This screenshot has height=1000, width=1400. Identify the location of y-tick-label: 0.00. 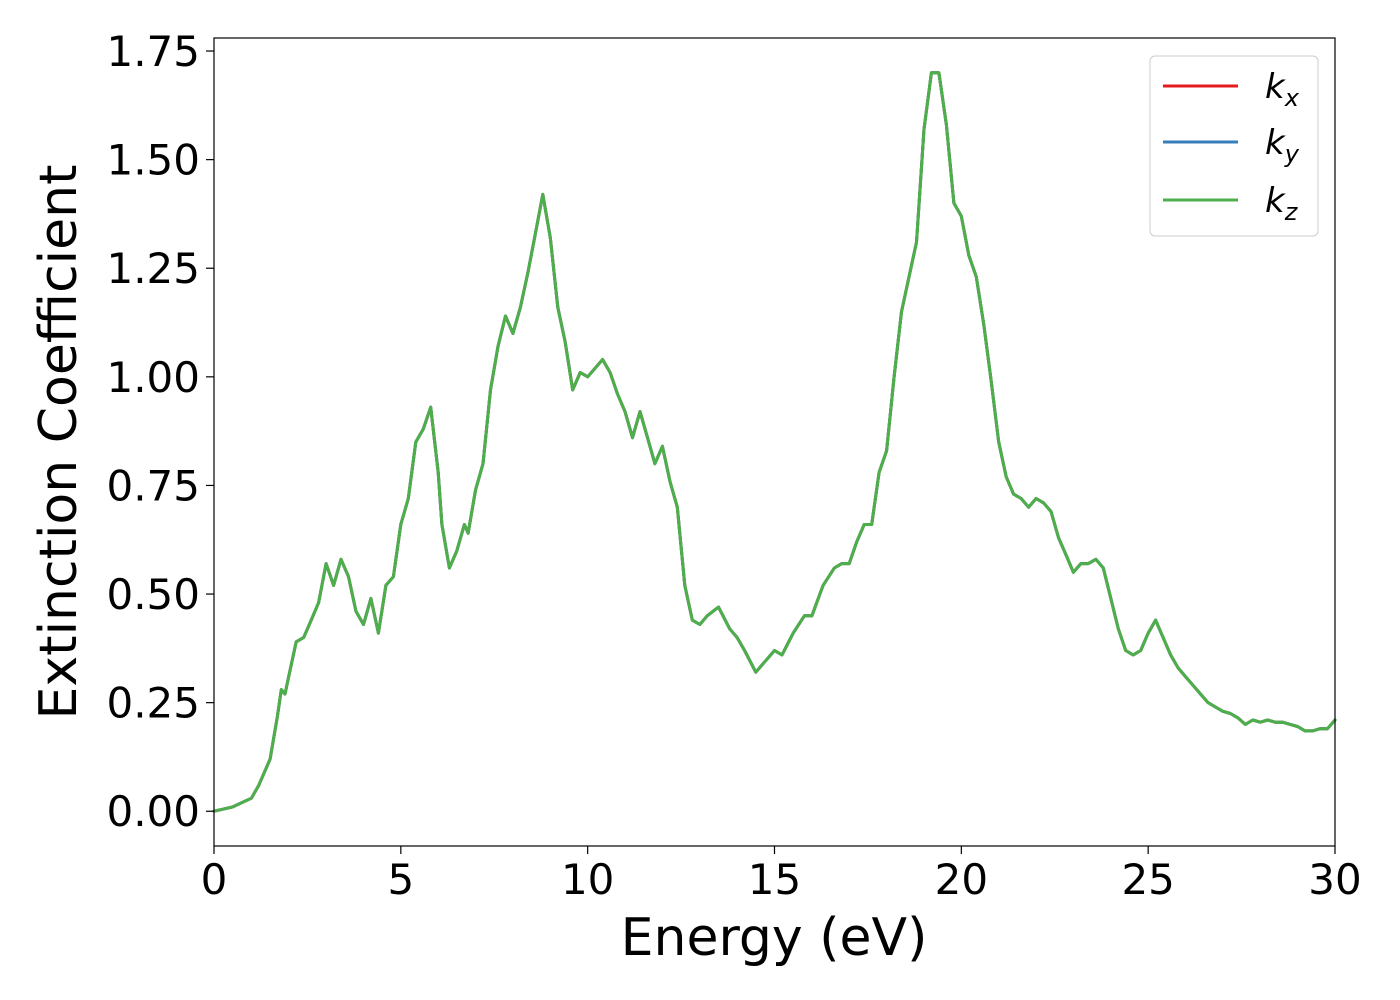
(153, 811).